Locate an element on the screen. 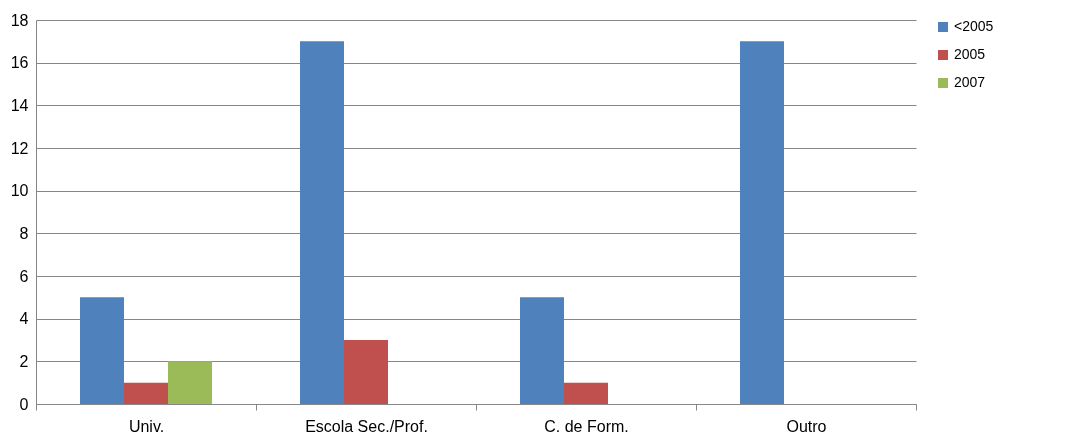 This screenshot has height=448, width=1066. x-tick-label: Escola Sec./Prof. is located at coordinates (366, 426).